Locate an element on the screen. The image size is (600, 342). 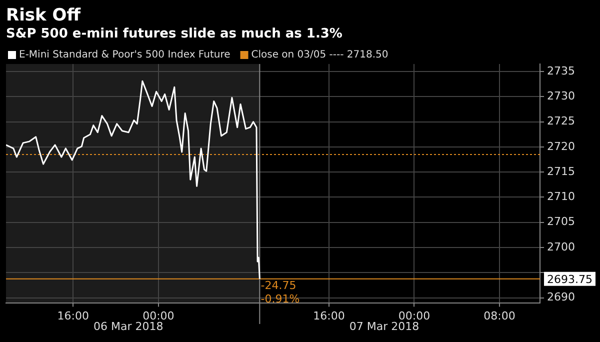
text: 06 Mar 2018 is located at coordinates (129, 327).